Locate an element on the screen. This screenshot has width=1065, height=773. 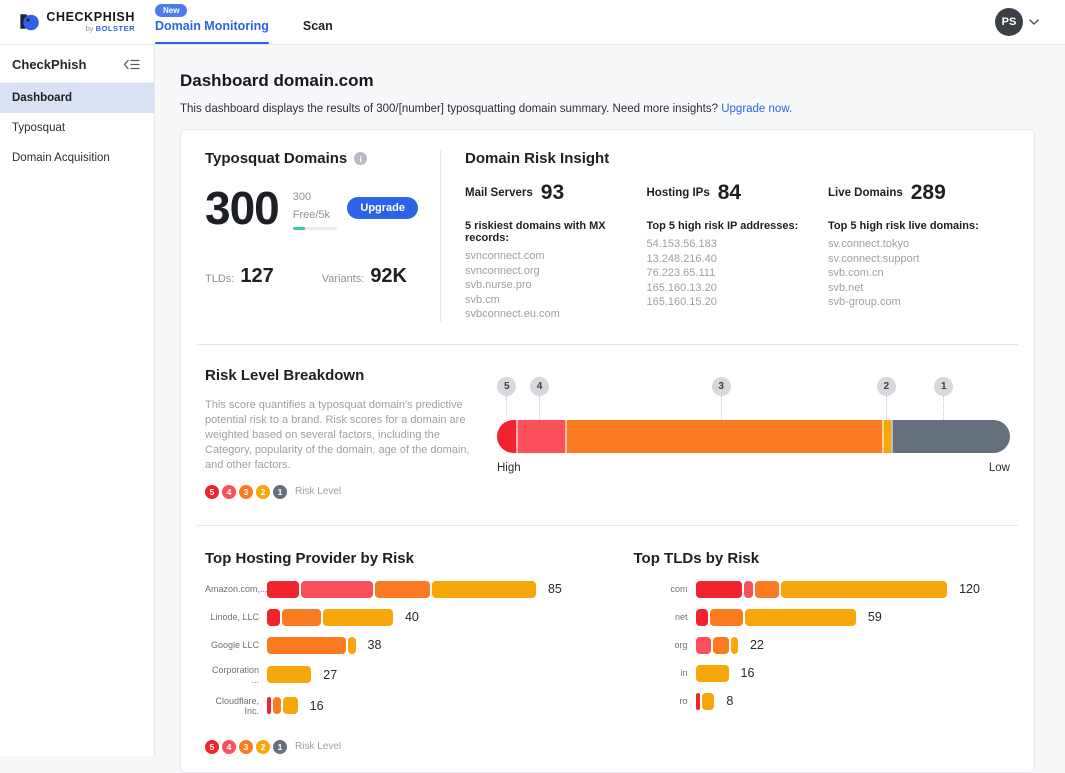
user-menu: PS is located at coordinates (1030, 22).